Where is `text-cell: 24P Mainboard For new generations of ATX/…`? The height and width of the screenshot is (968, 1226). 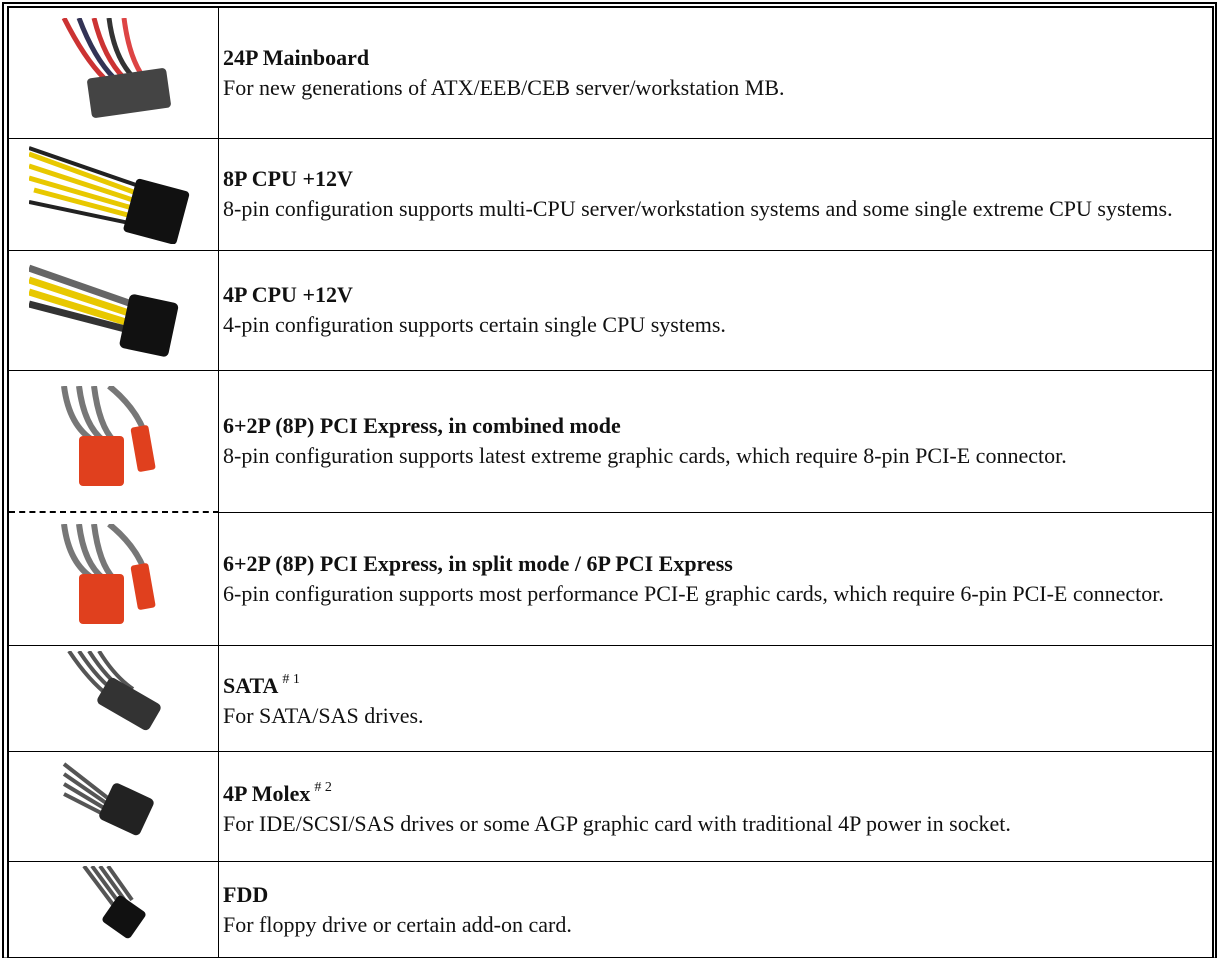 text-cell: 24P Mainboard For new generations of ATX/… is located at coordinates (715, 73).